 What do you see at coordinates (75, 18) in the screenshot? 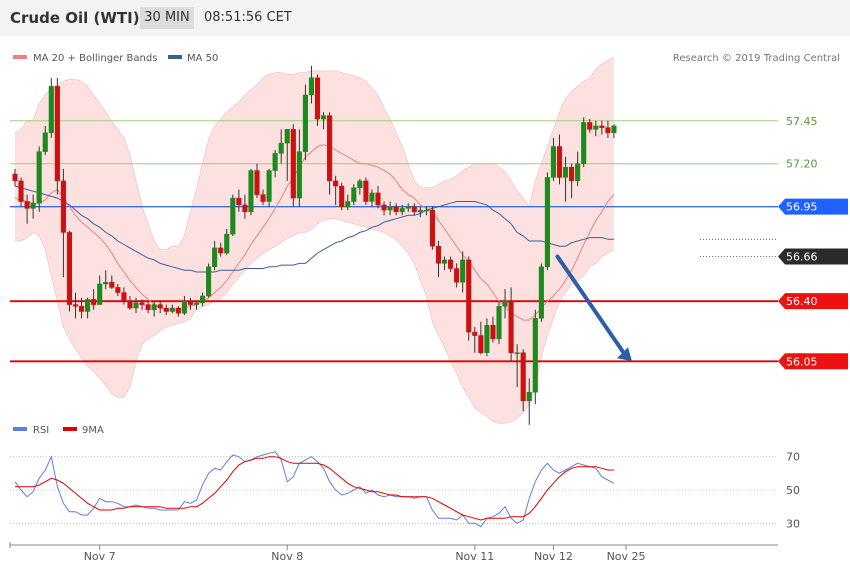
I see `instrument-title: Crude Oil (WTI)` at bounding box center [75, 18].